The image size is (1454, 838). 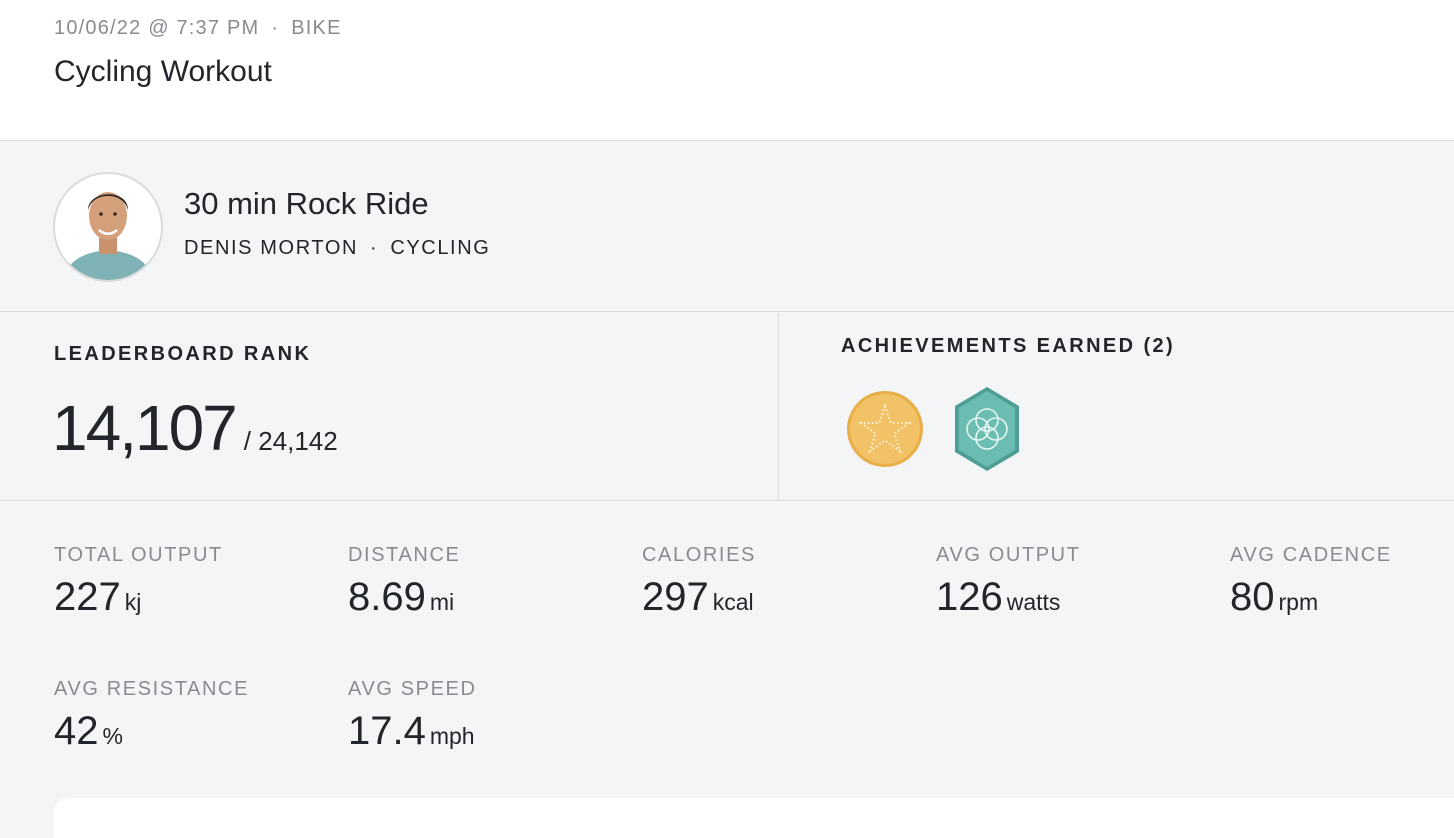 What do you see at coordinates (306, 203) in the screenshot?
I see `class-name: 30 min Rock Ride` at bounding box center [306, 203].